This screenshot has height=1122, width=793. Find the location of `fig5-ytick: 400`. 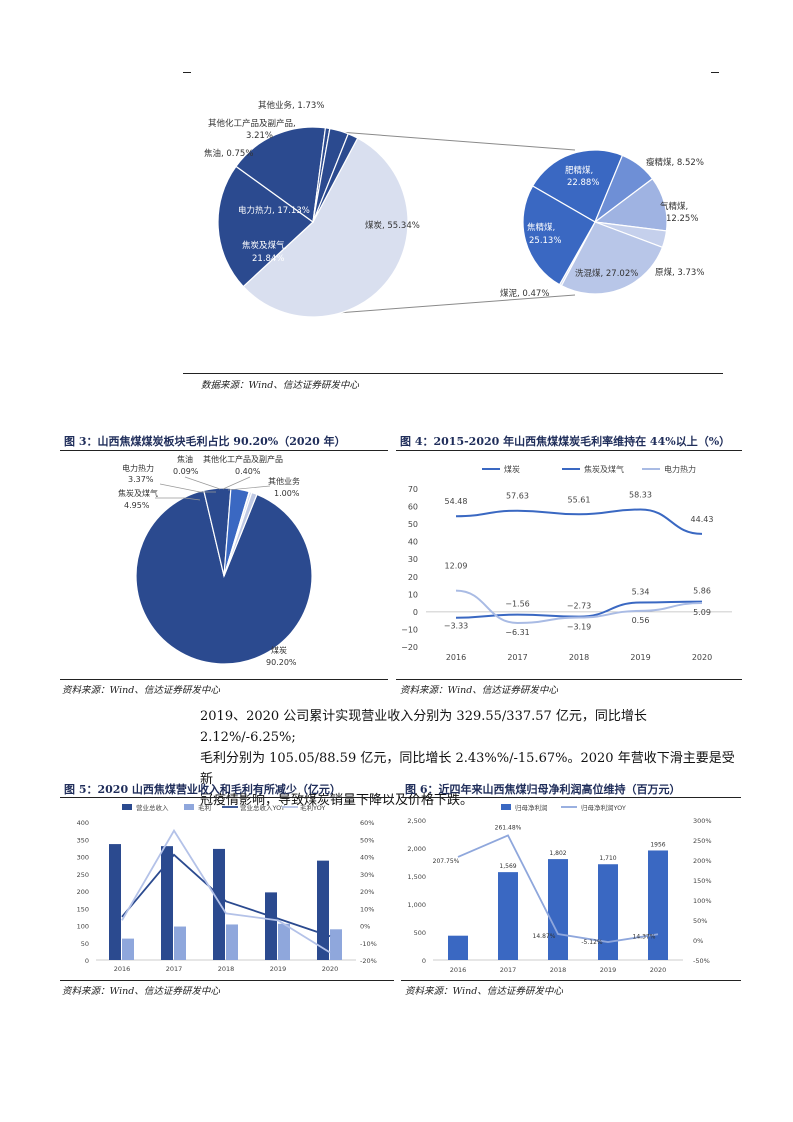

fig5-ytick: 400 is located at coordinates (83, 823).